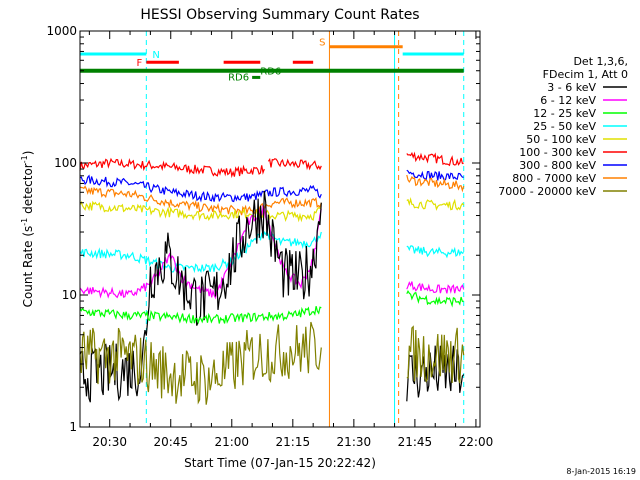 The height and width of the screenshot is (480, 640). What do you see at coordinates (322, 43) in the screenshot?
I see `flag-label-s-2: S` at bounding box center [322, 43].